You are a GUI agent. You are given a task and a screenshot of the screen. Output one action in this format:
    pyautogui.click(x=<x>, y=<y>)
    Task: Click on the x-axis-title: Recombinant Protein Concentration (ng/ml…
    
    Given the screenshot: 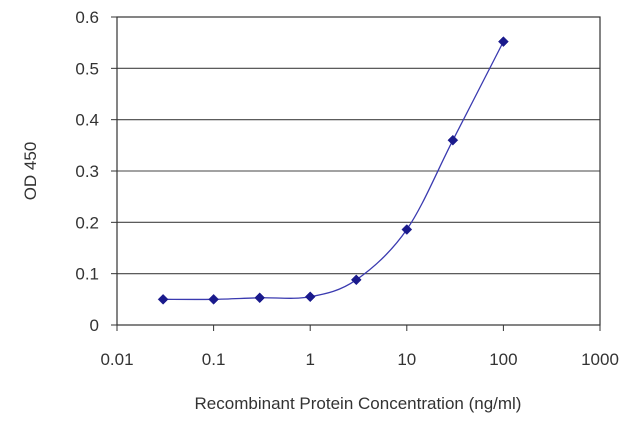 What is the action you would take?
    pyautogui.click(x=358, y=403)
    